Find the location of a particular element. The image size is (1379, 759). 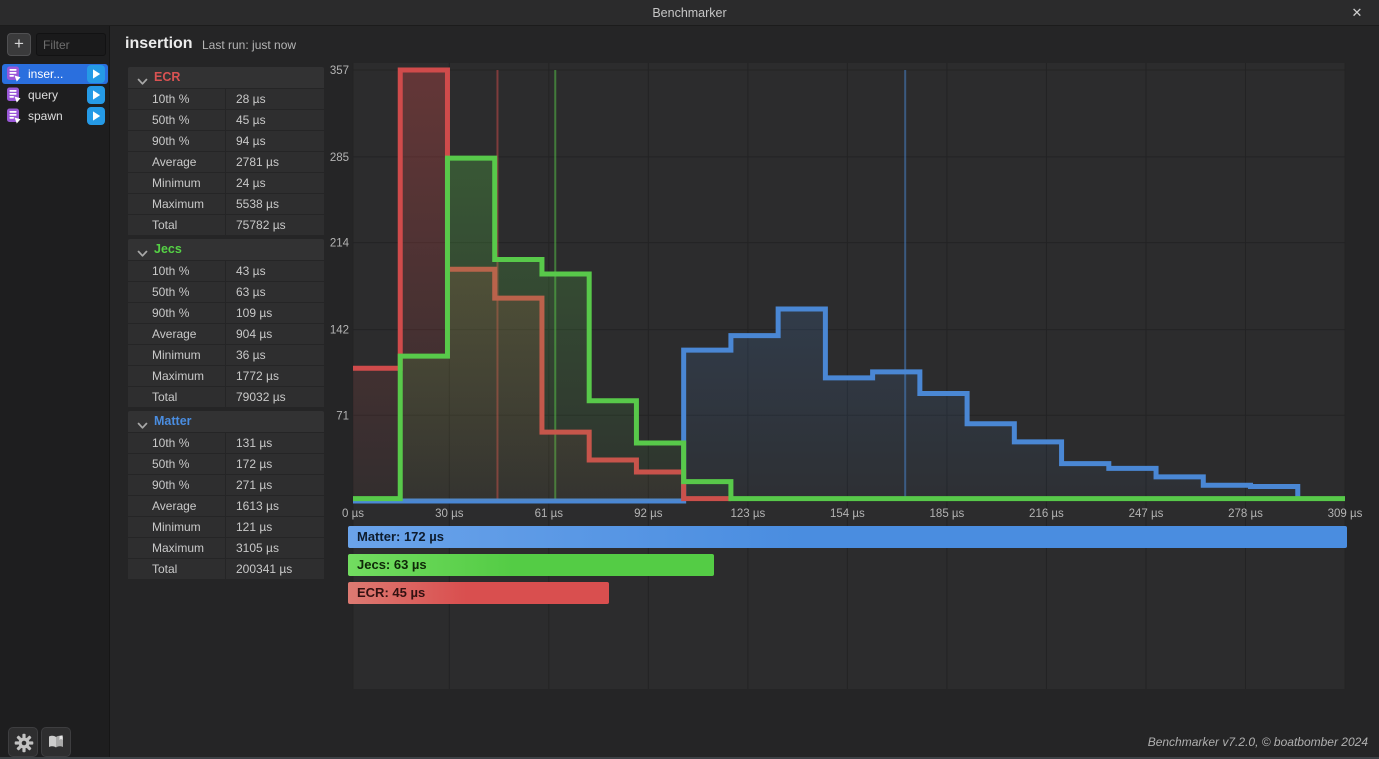

svg-text: 285 is located at coordinates (339, 158).